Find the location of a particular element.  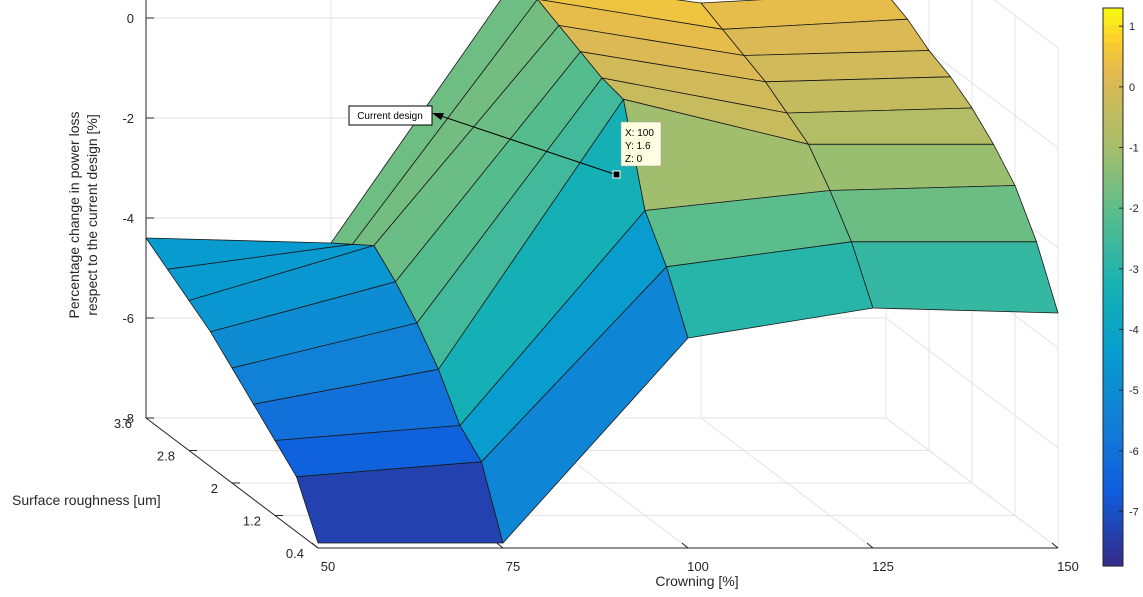

colorbar: 1 0 -1 -2 -3 -4 -5 -6 -7 is located at coordinates (1120, 287).